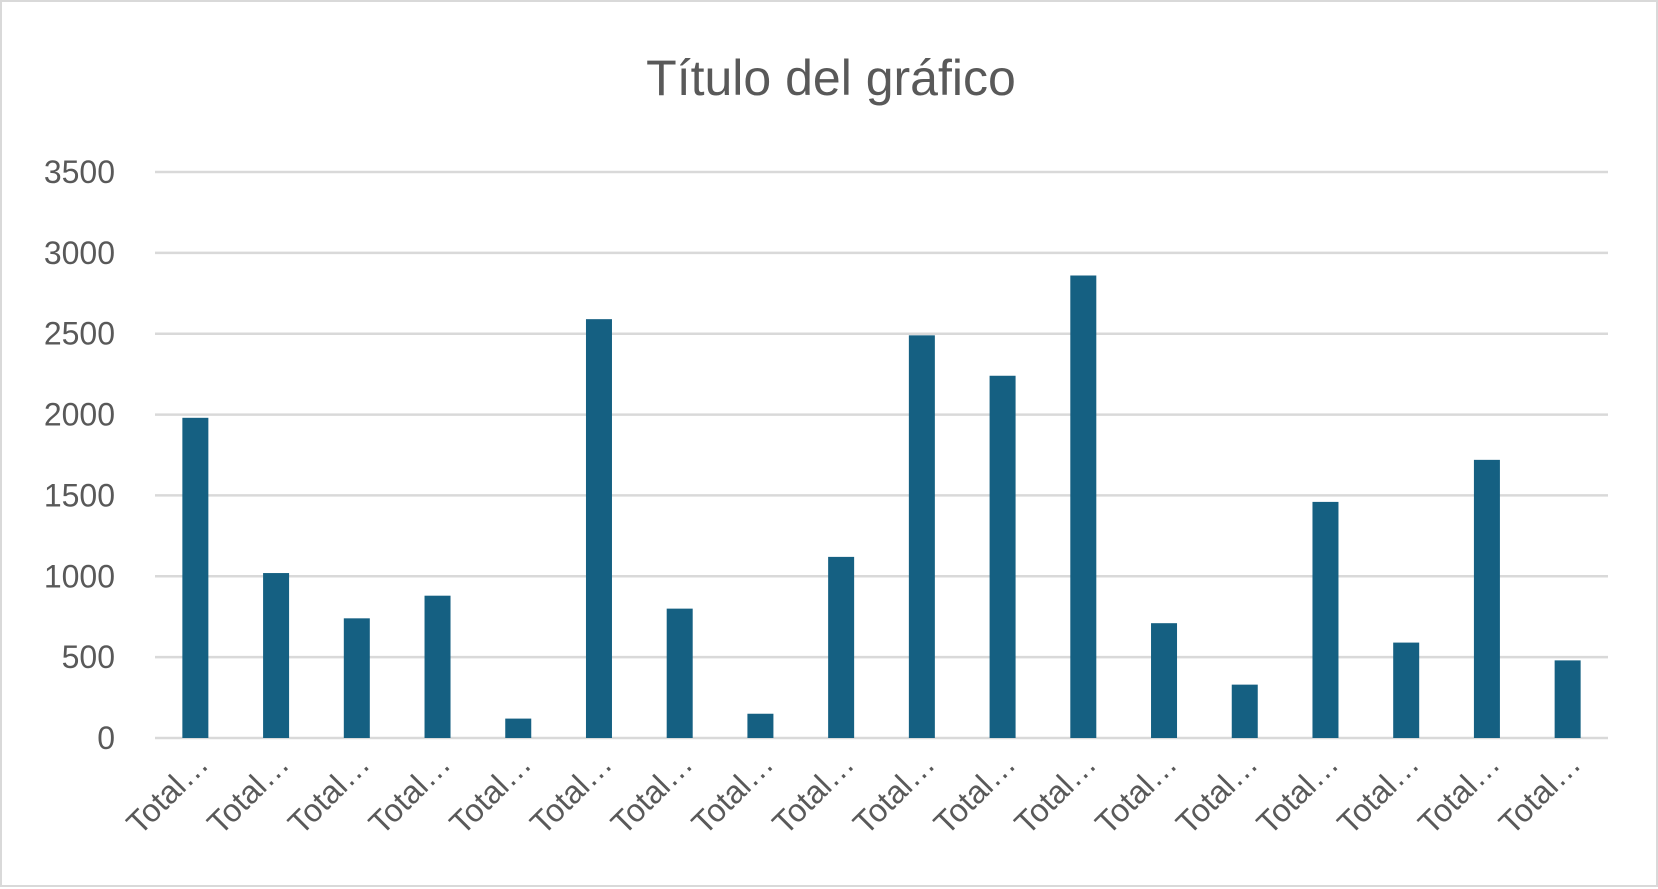 The image size is (1658, 889). Describe the element at coordinates (79, 576) in the screenshot. I see `y-tick-label: 1000` at that location.